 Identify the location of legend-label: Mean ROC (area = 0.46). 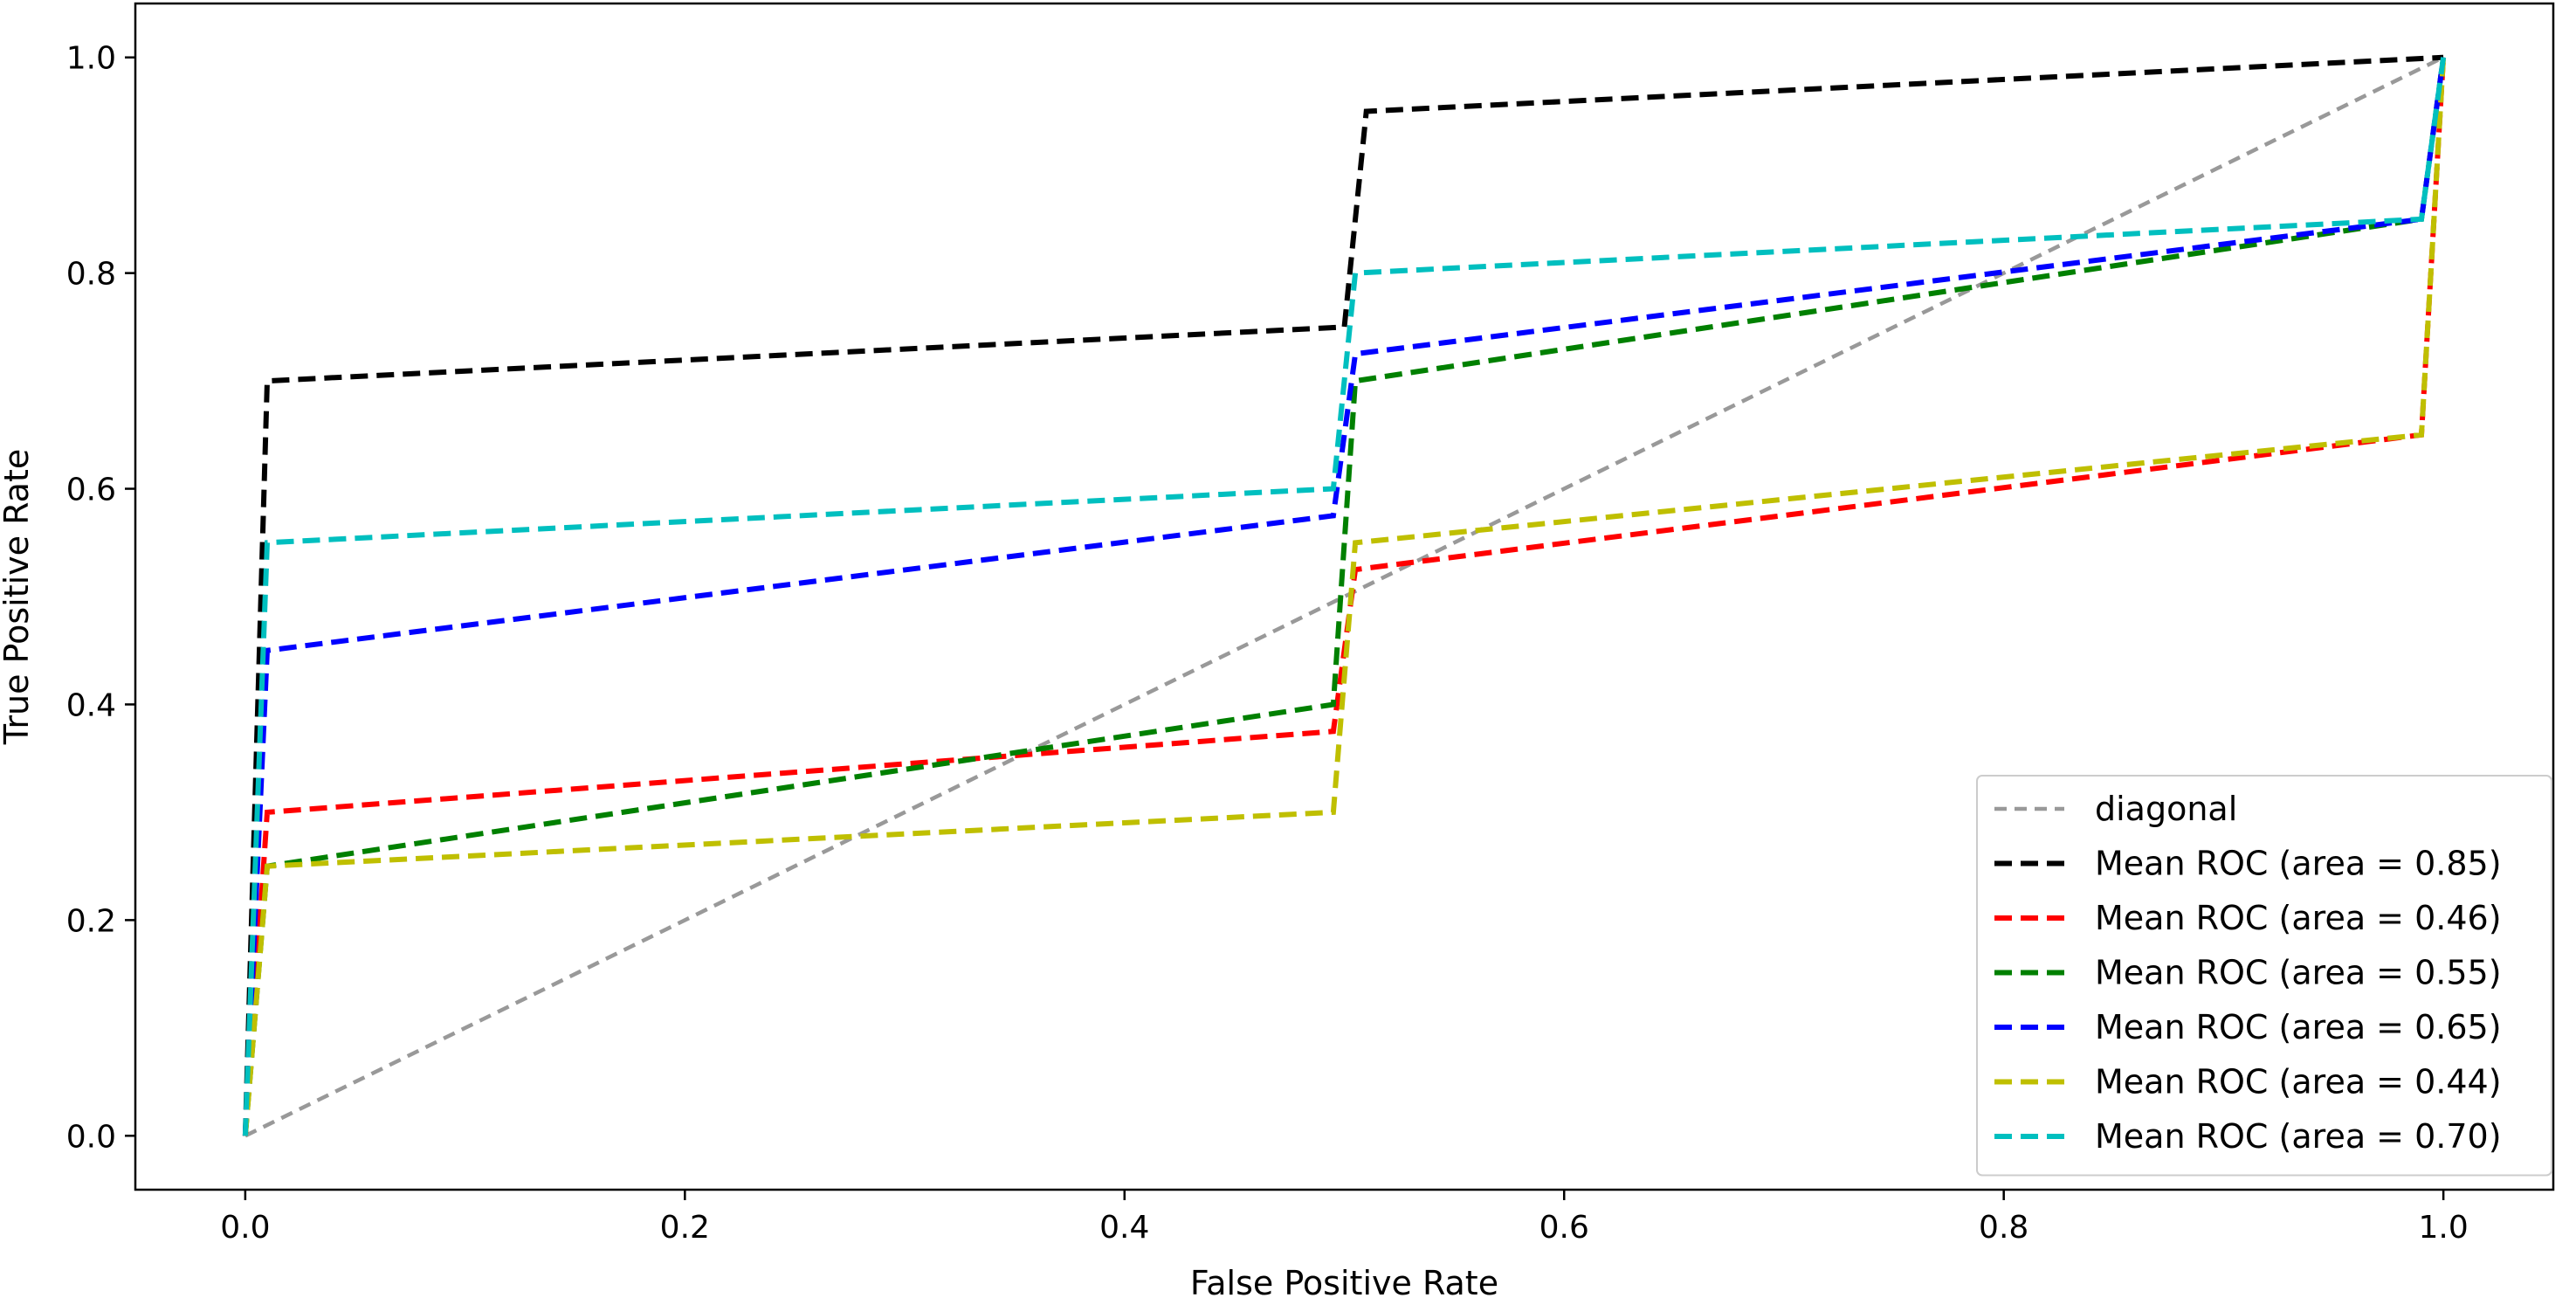
(2298, 918).